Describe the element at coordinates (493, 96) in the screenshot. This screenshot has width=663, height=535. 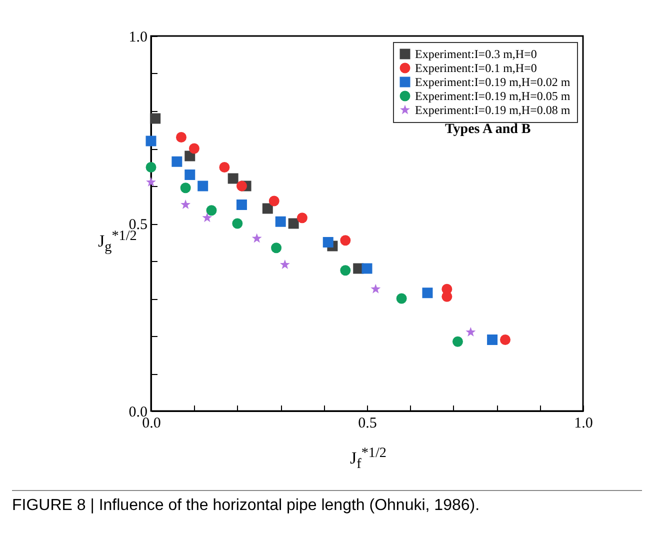
I see `legend-label: Experiment:I=0.19 m,H=0.05 m` at that location.